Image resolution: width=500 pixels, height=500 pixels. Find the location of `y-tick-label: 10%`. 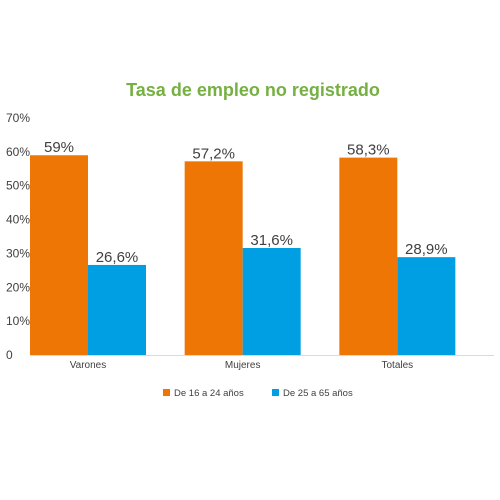

y-tick-label: 10% is located at coordinates (18, 321).